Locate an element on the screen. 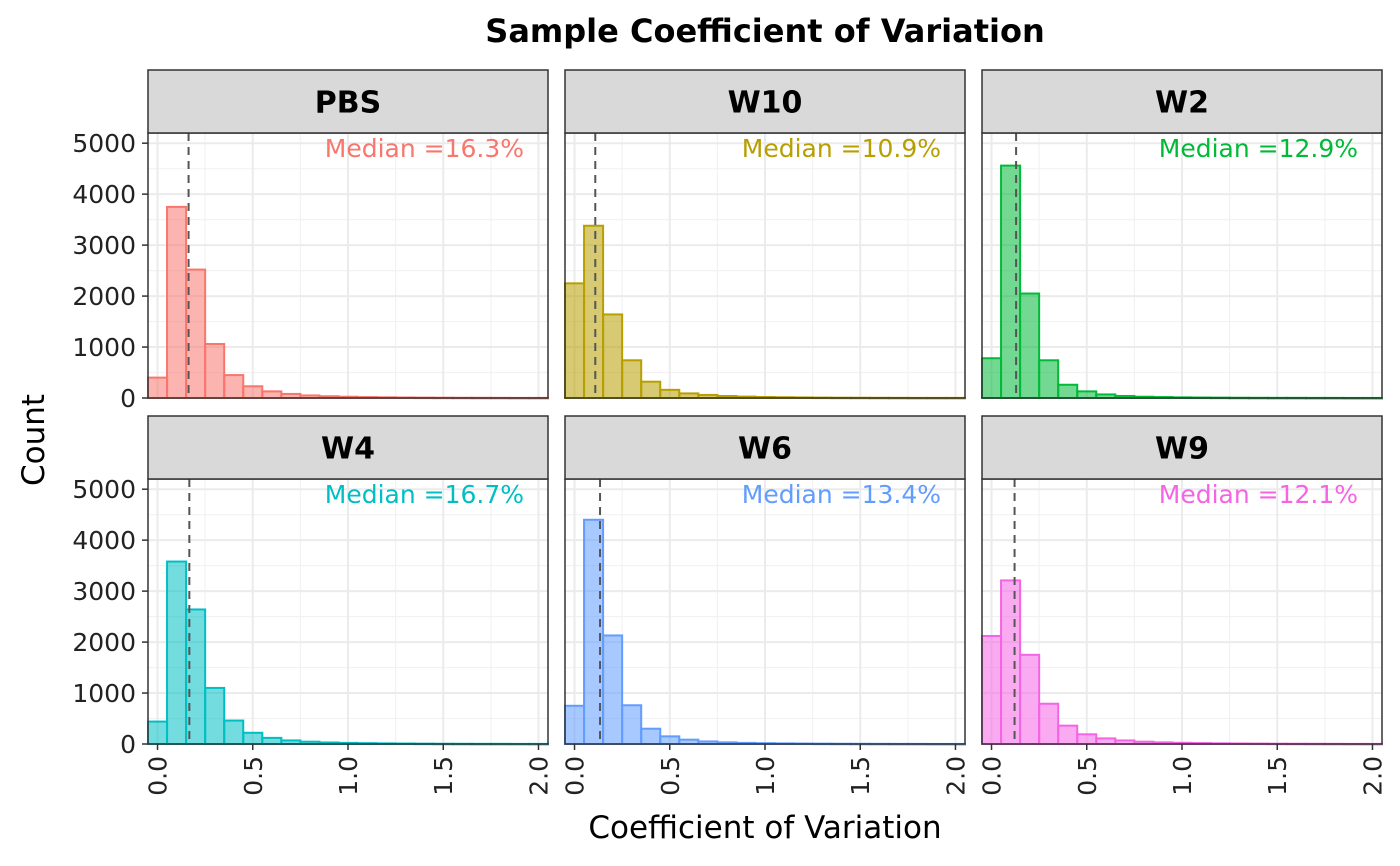 This screenshot has width=1400, height=866. panel-pbs: Median =16.3% PBS 0 1000 2000 3000 4000 5000 is located at coordinates (311, 241).